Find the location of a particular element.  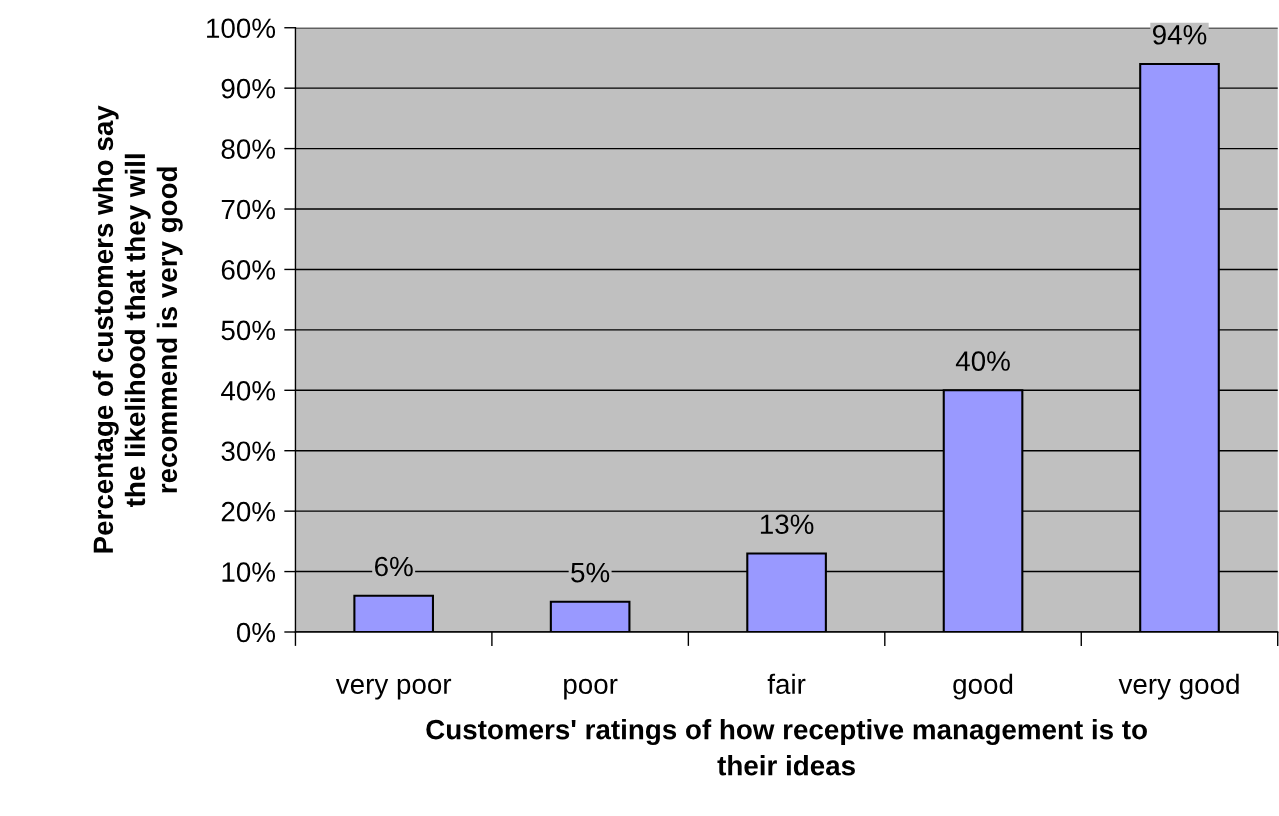

y-tick-label: 60% is located at coordinates (248, 270).